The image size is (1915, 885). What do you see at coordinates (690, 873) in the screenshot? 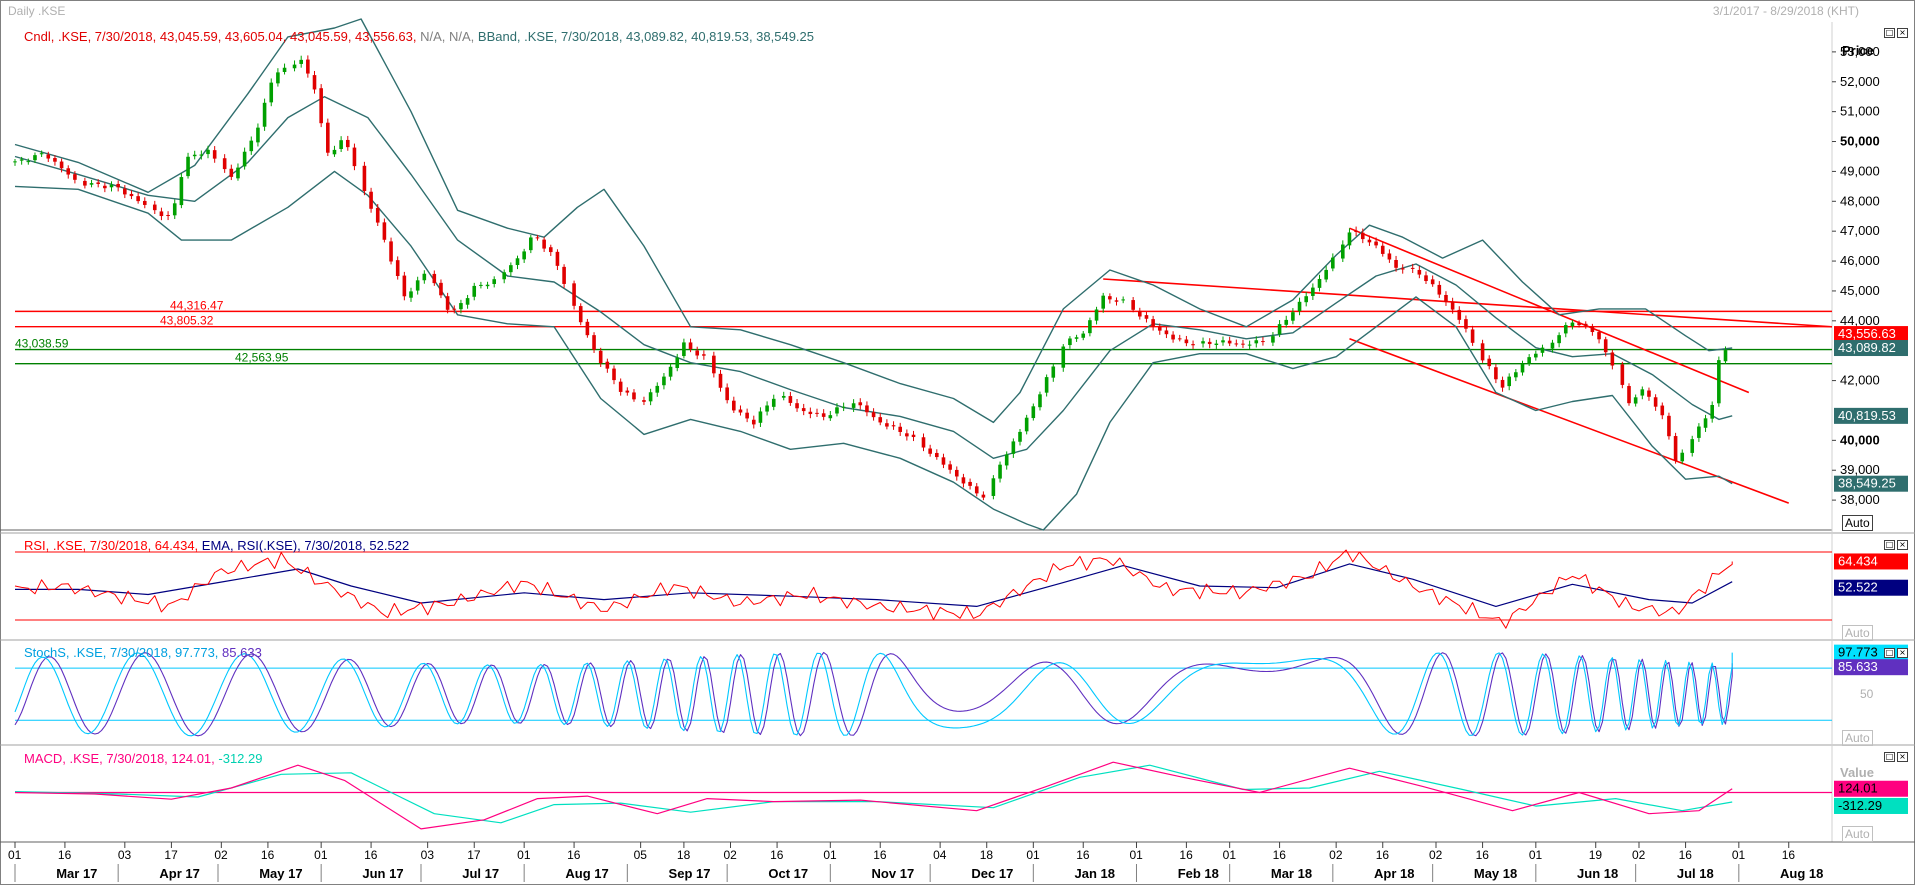
I see `month-label: Sep 17` at bounding box center [690, 873].